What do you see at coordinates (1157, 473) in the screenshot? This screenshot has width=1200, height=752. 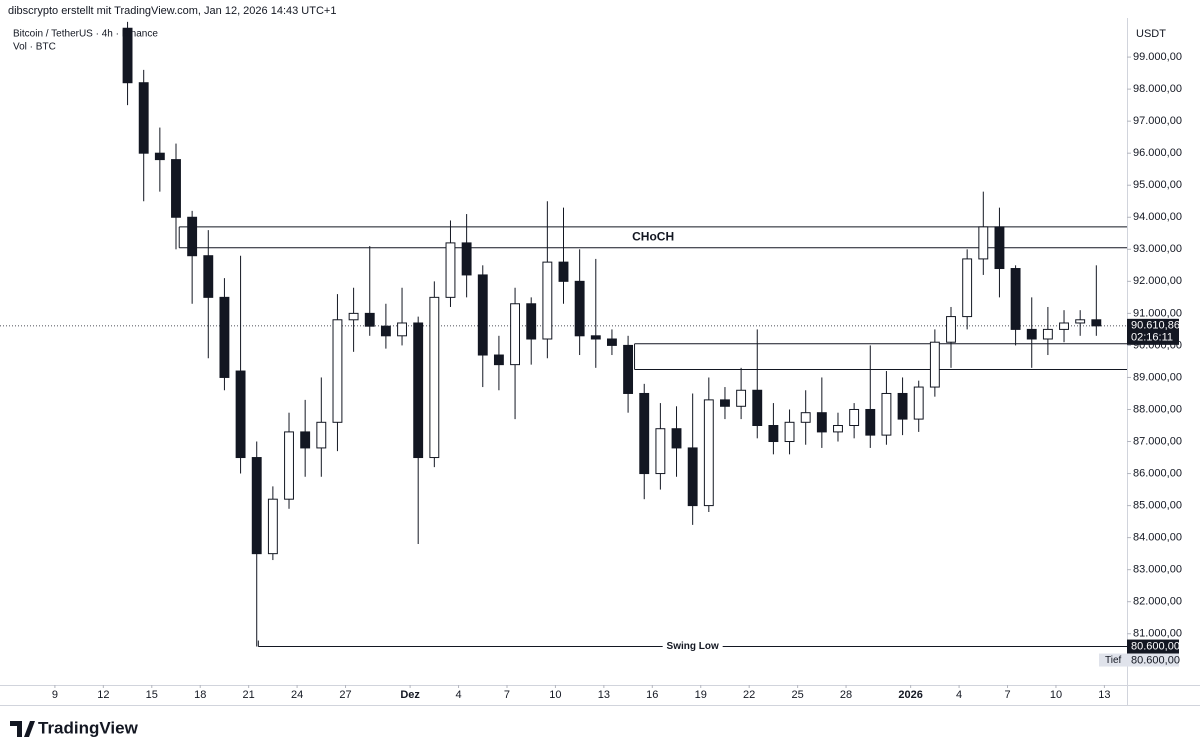 I see `y-tick-label: 86.000,00` at bounding box center [1157, 473].